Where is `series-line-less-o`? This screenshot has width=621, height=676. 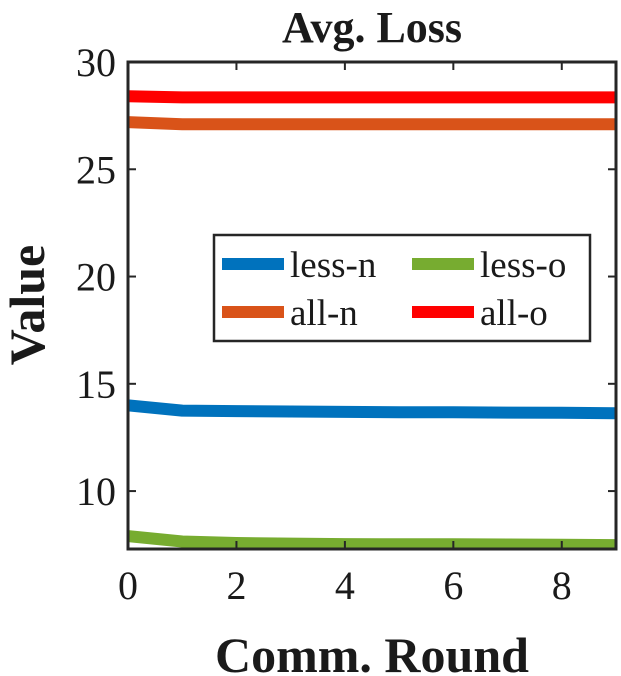
series-line-less-o is located at coordinates (372, 539).